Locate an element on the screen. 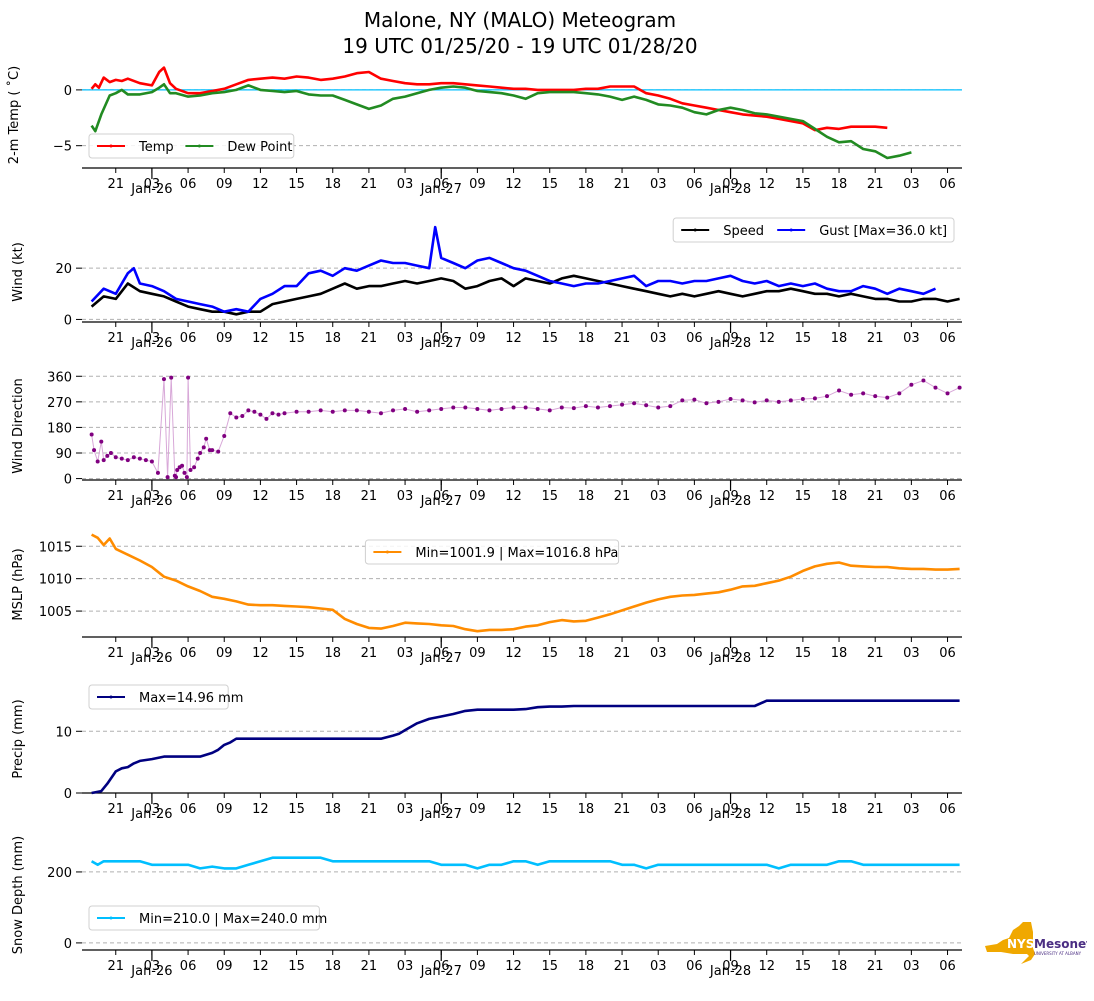 This screenshot has width=1094, height=1001. temp-ylabel: 2-m Temp ( ˚C) is located at coordinates (14, 115).